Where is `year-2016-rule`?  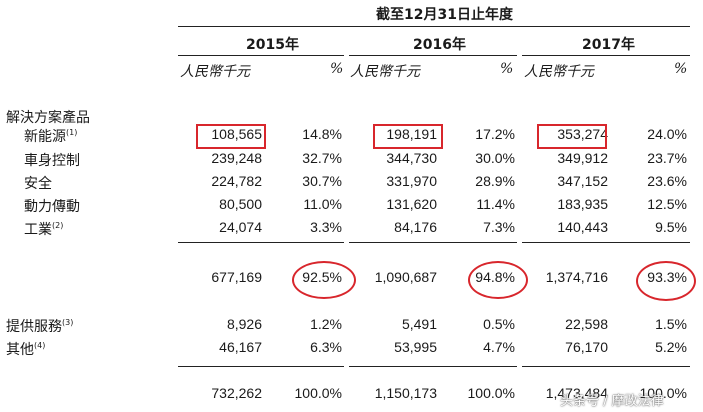
year-2016-rule is located at coordinates (433, 55).